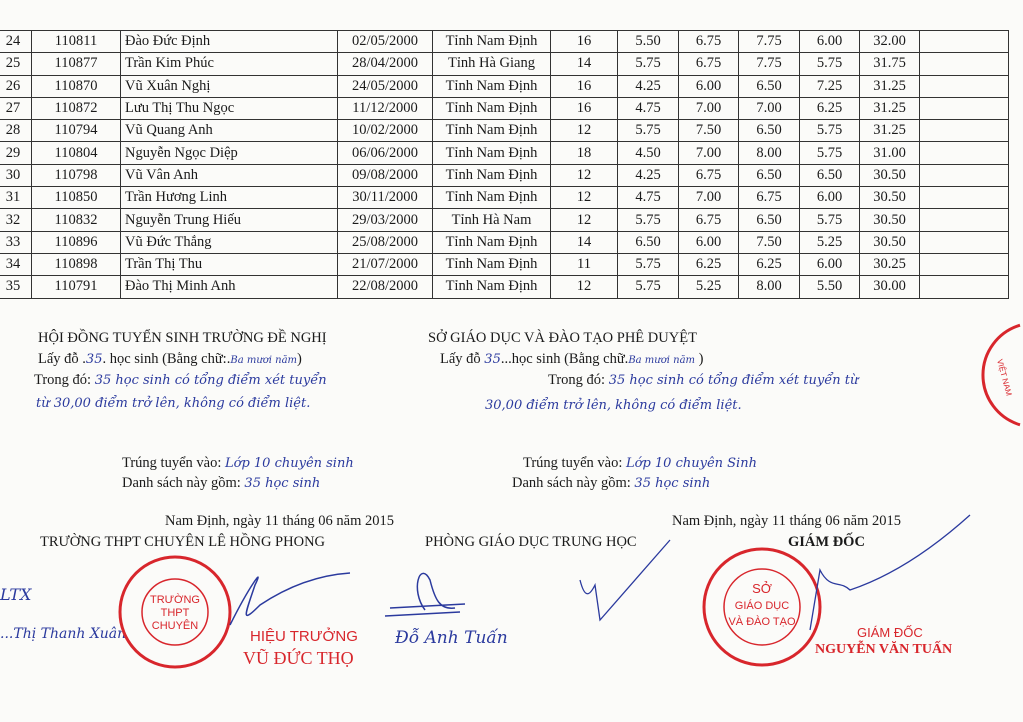 The height and width of the screenshot is (722, 1023). I want to click on table-cell: 4.50, so click(648, 153).